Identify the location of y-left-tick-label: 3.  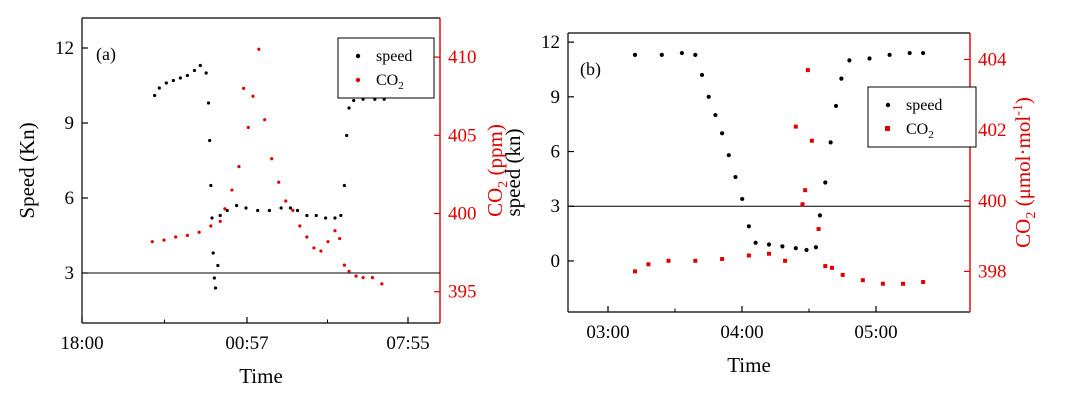
(556, 206).